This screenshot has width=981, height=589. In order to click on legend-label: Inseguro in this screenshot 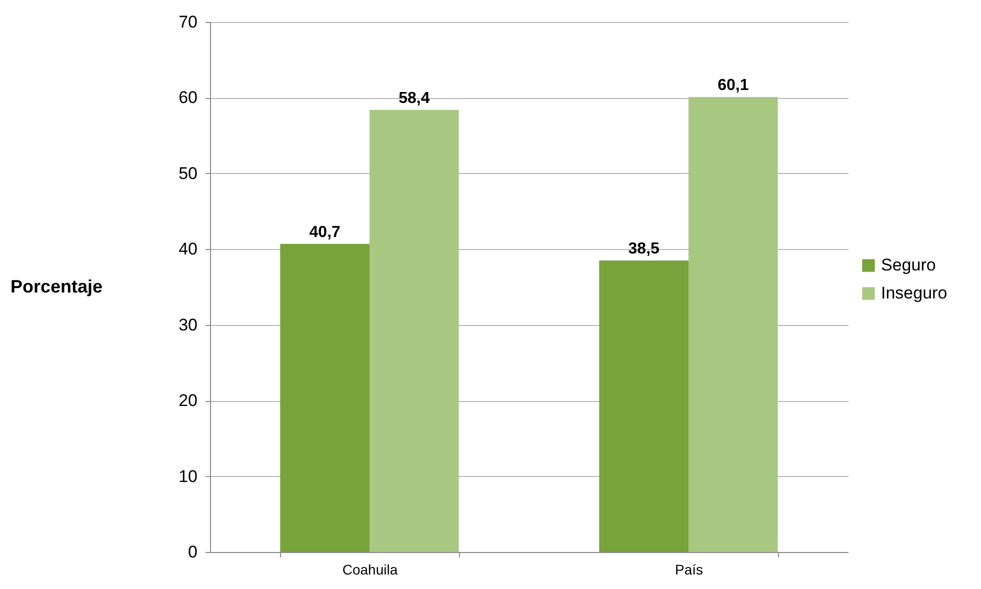, I will do `click(914, 293)`.